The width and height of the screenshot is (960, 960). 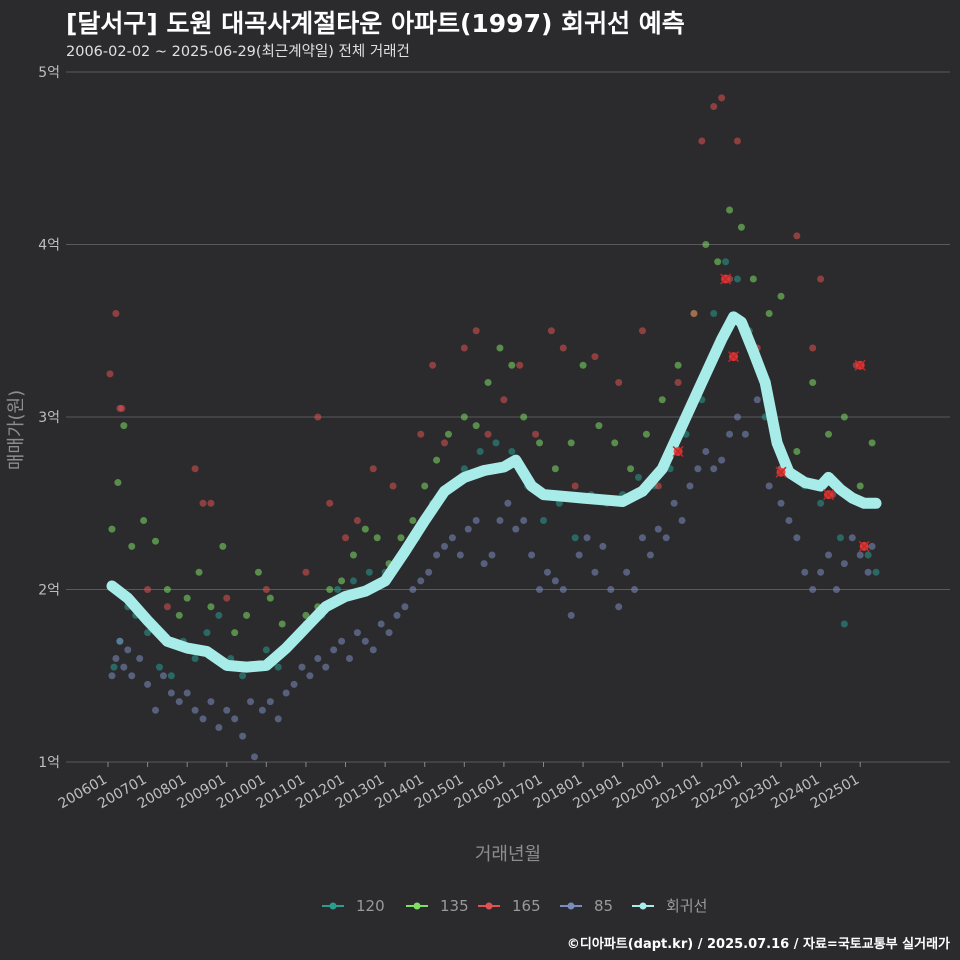 I want to click on legend: 120 135 165 85 회귀선, so click(x=514, y=906).